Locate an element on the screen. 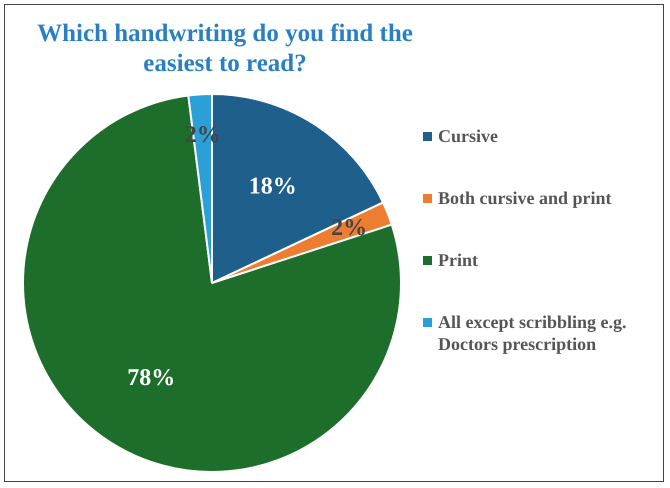  legend-label: All except scribbling e.g. Doctors prescription is located at coordinates (533, 333).